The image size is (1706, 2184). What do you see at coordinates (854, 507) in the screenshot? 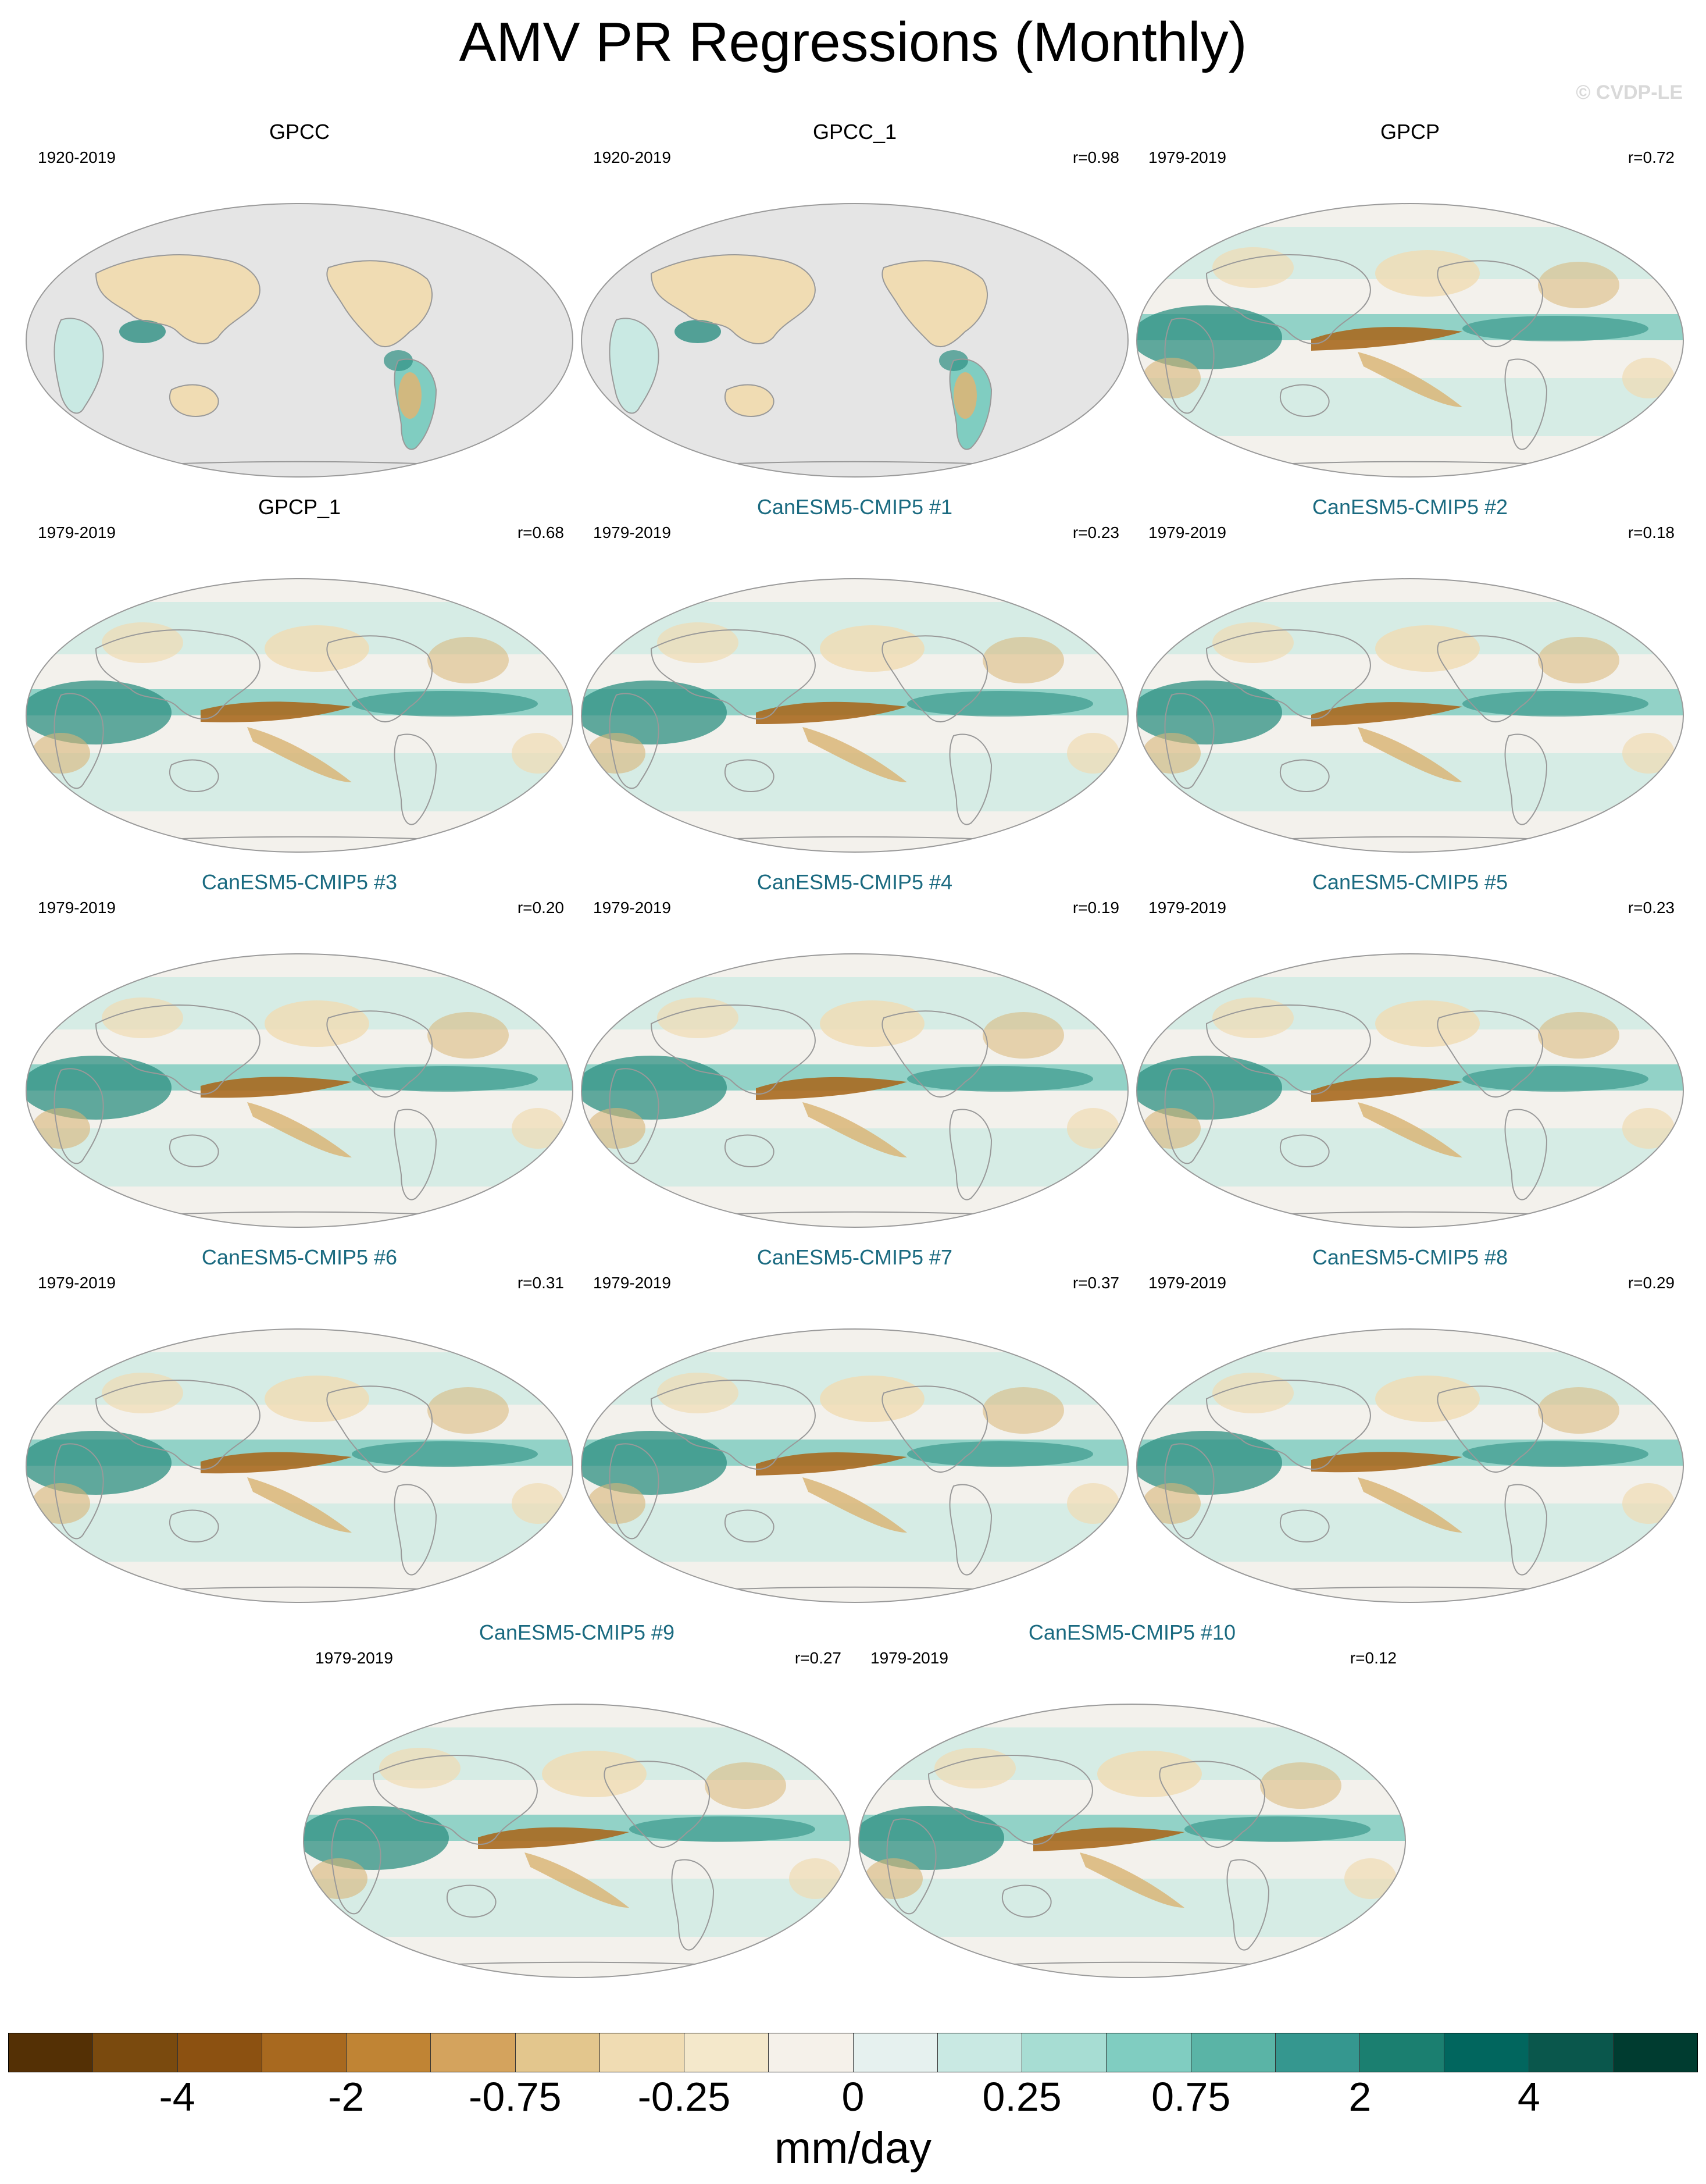
I see `panel-title: CanESM5-CMIP5 #1` at bounding box center [854, 507].